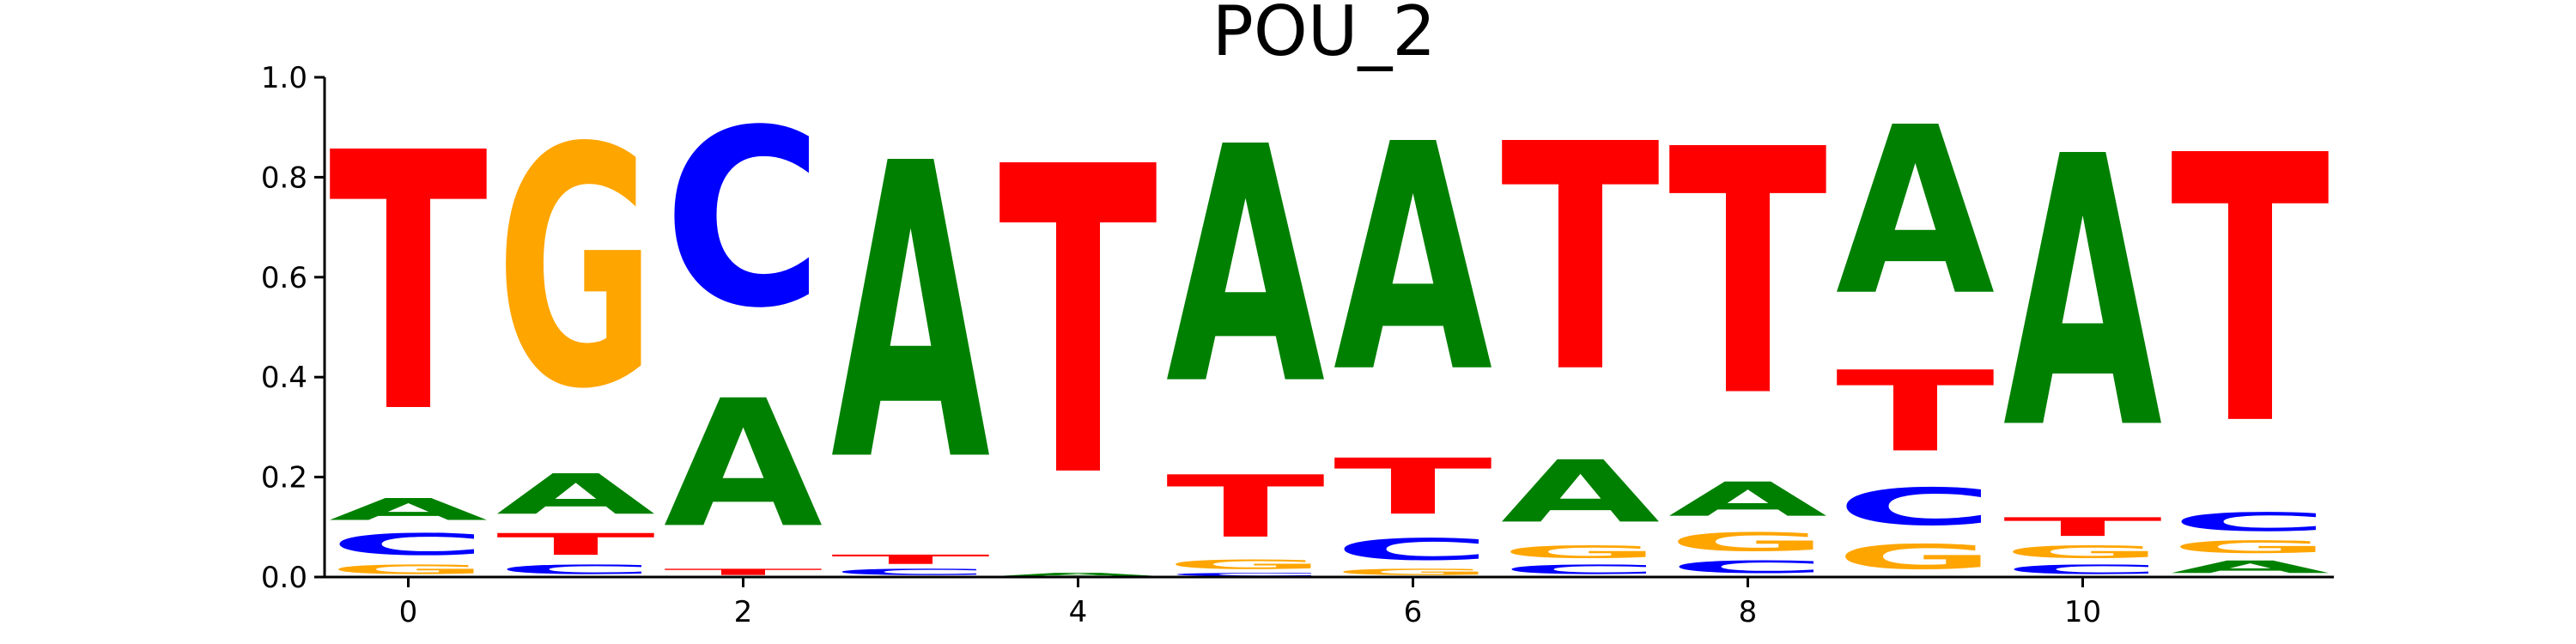  Describe the element at coordinates (284, 278) in the screenshot. I see `y-tick-label: 0.6` at that location.